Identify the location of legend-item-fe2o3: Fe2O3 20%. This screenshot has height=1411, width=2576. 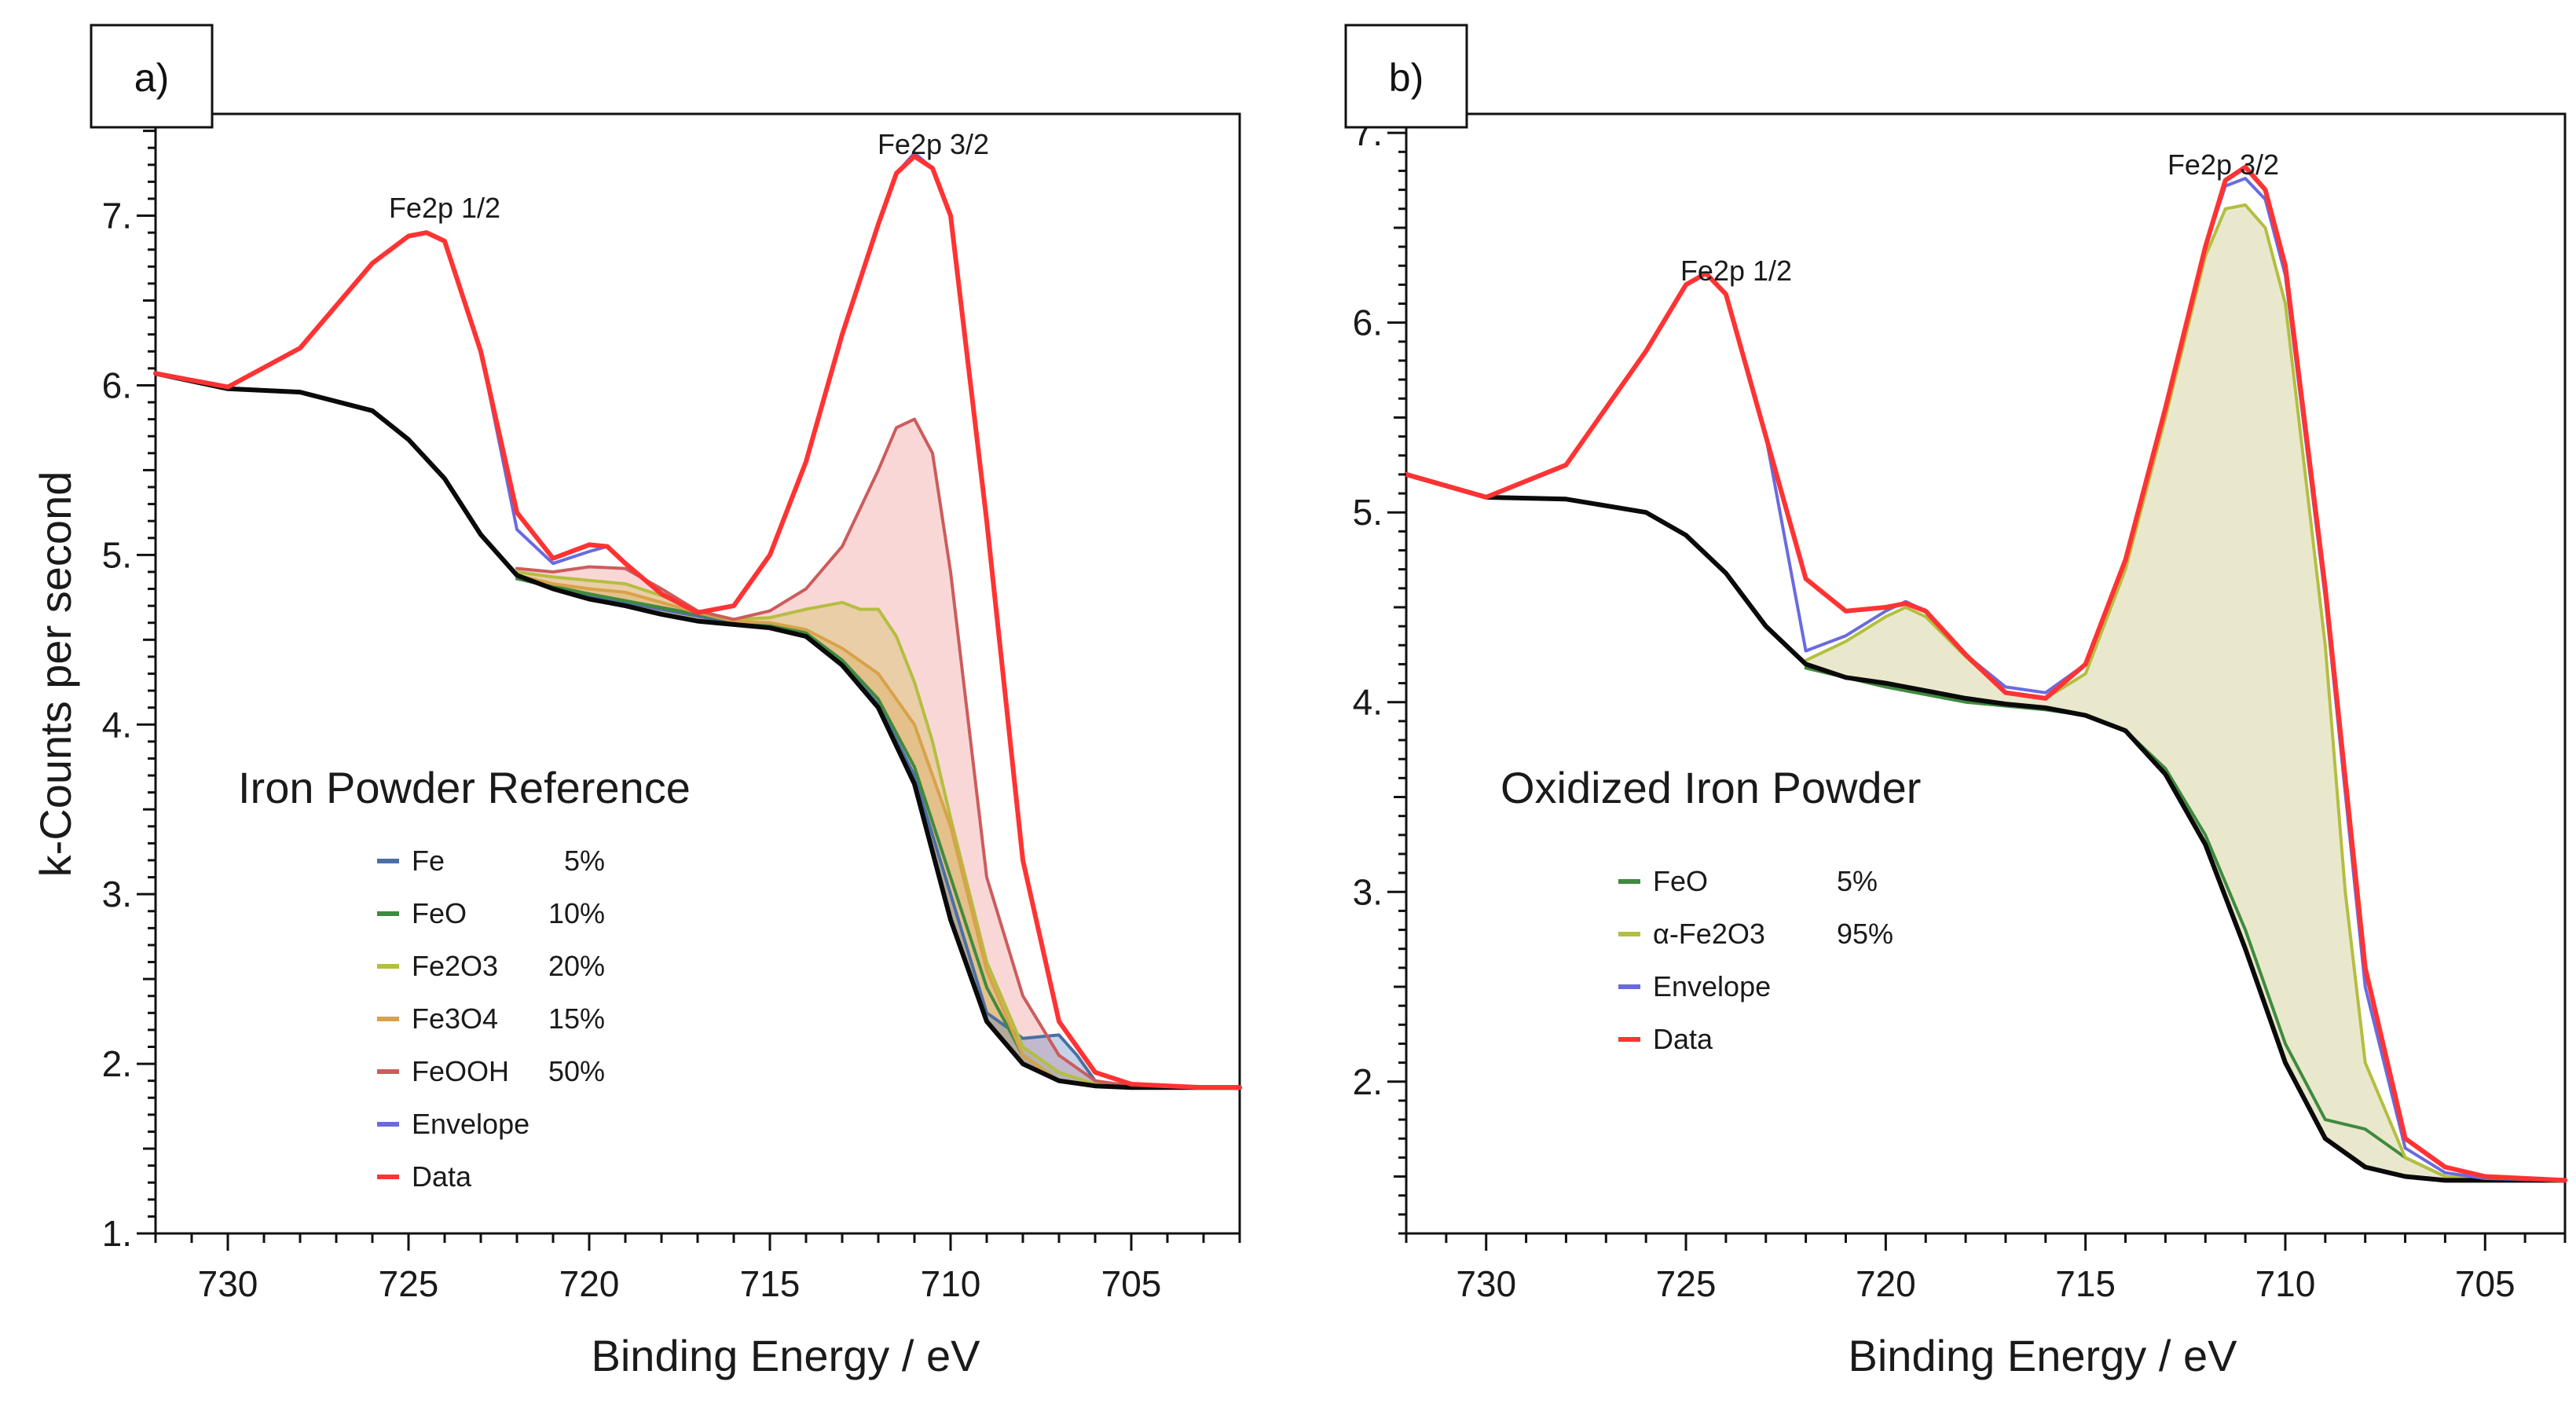
(491, 966).